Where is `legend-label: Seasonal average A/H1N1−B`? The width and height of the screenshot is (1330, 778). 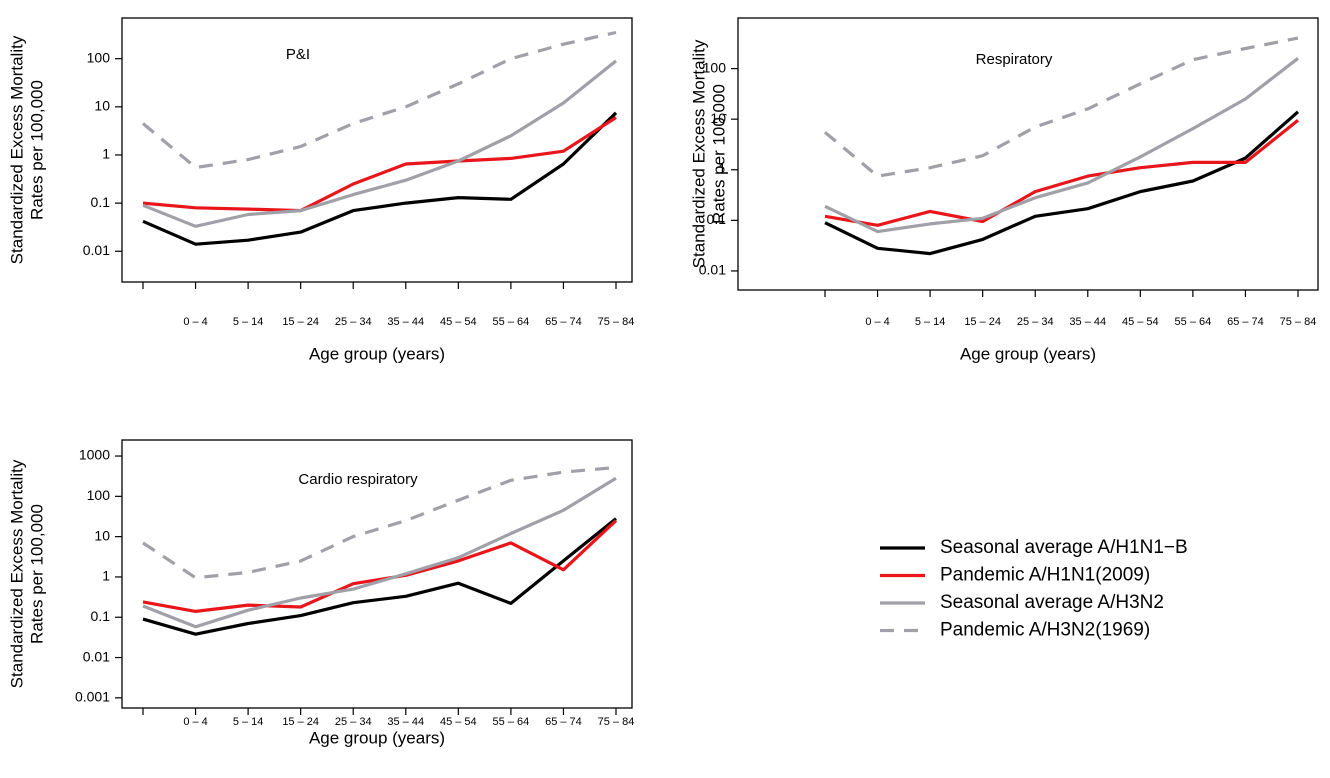
legend-label: Seasonal average A/H1N1−B is located at coordinates (1064, 547).